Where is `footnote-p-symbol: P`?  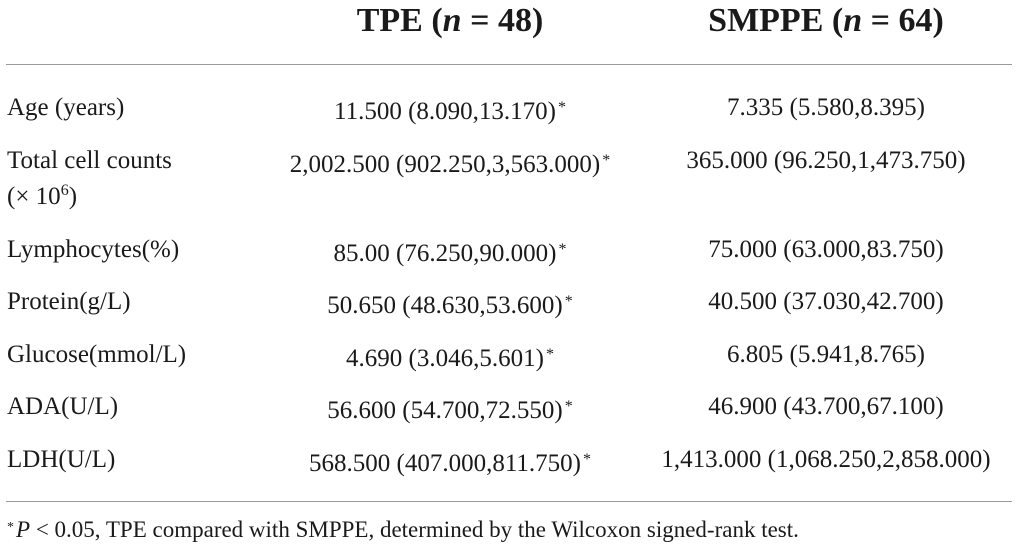
footnote-p-symbol: P is located at coordinates (23, 529).